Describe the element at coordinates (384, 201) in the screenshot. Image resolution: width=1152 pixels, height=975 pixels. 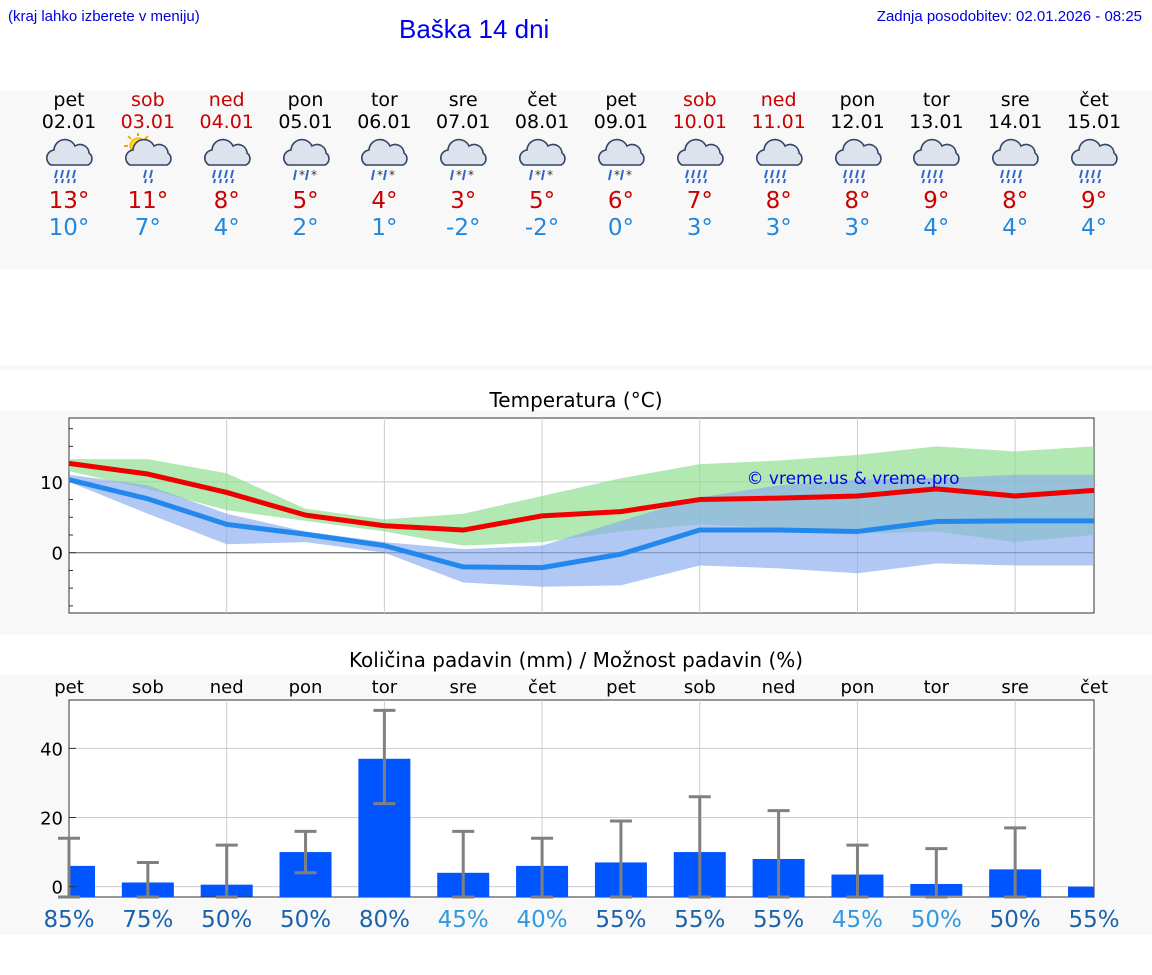
I see `max-temperature: 4°` at that location.